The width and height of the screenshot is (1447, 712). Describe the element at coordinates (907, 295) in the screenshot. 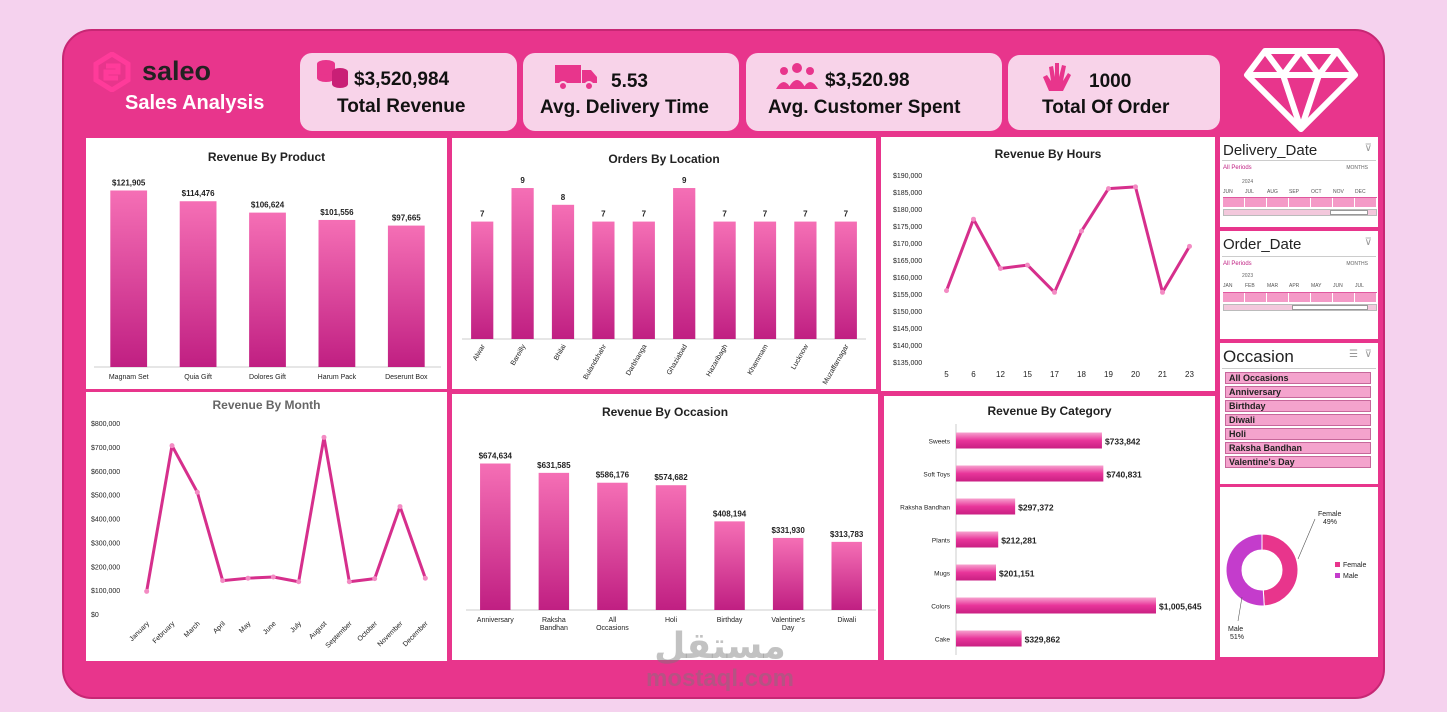

I see `y-tick-label: $155,000` at that location.